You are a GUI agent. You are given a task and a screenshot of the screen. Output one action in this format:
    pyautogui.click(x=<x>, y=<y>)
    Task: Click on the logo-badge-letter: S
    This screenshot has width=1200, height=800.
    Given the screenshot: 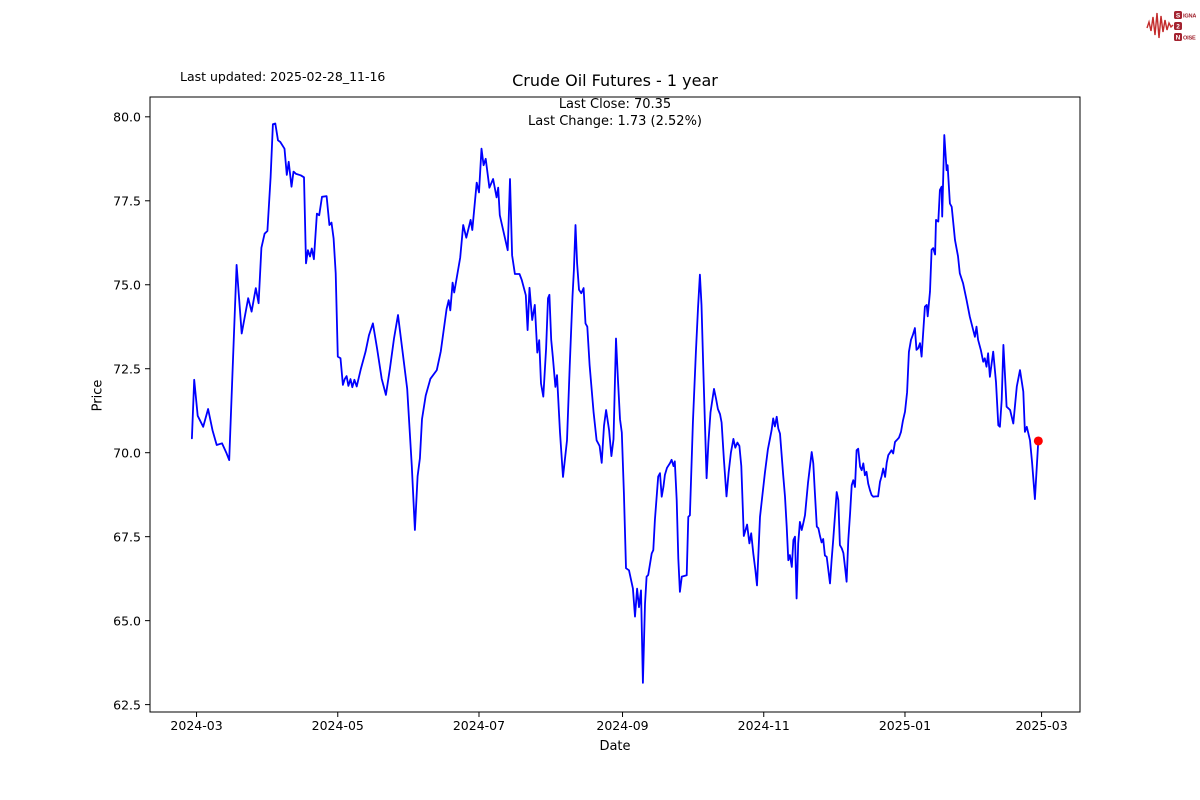 What is the action you would take?
    pyautogui.click(x=1178, y=15)
    